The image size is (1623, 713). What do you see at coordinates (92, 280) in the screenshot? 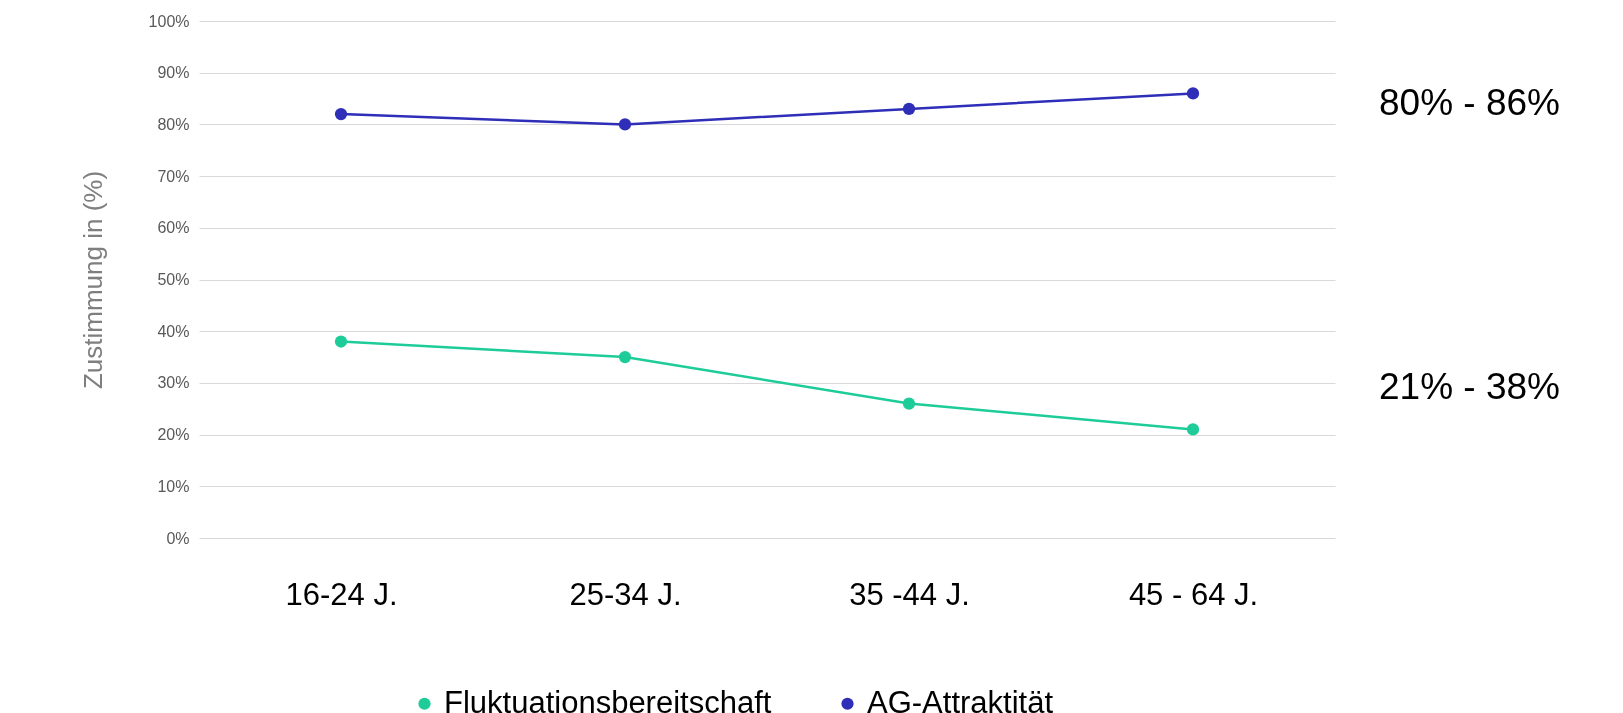
I see `y-axis-title: Zustimmung in (%)` at bounding box center [92, 280].